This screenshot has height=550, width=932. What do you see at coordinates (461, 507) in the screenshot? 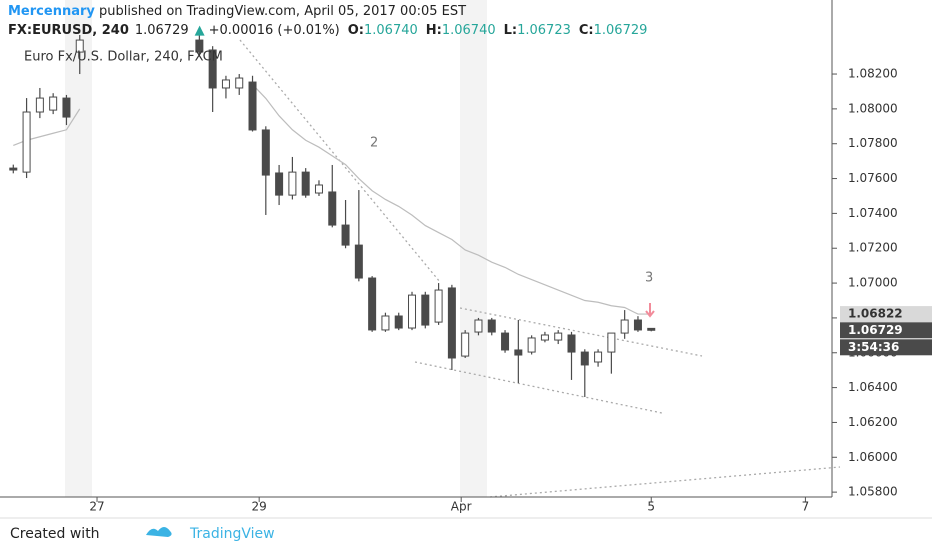
I see `x-tick-label: Apr` at bounding box center [461, 507].